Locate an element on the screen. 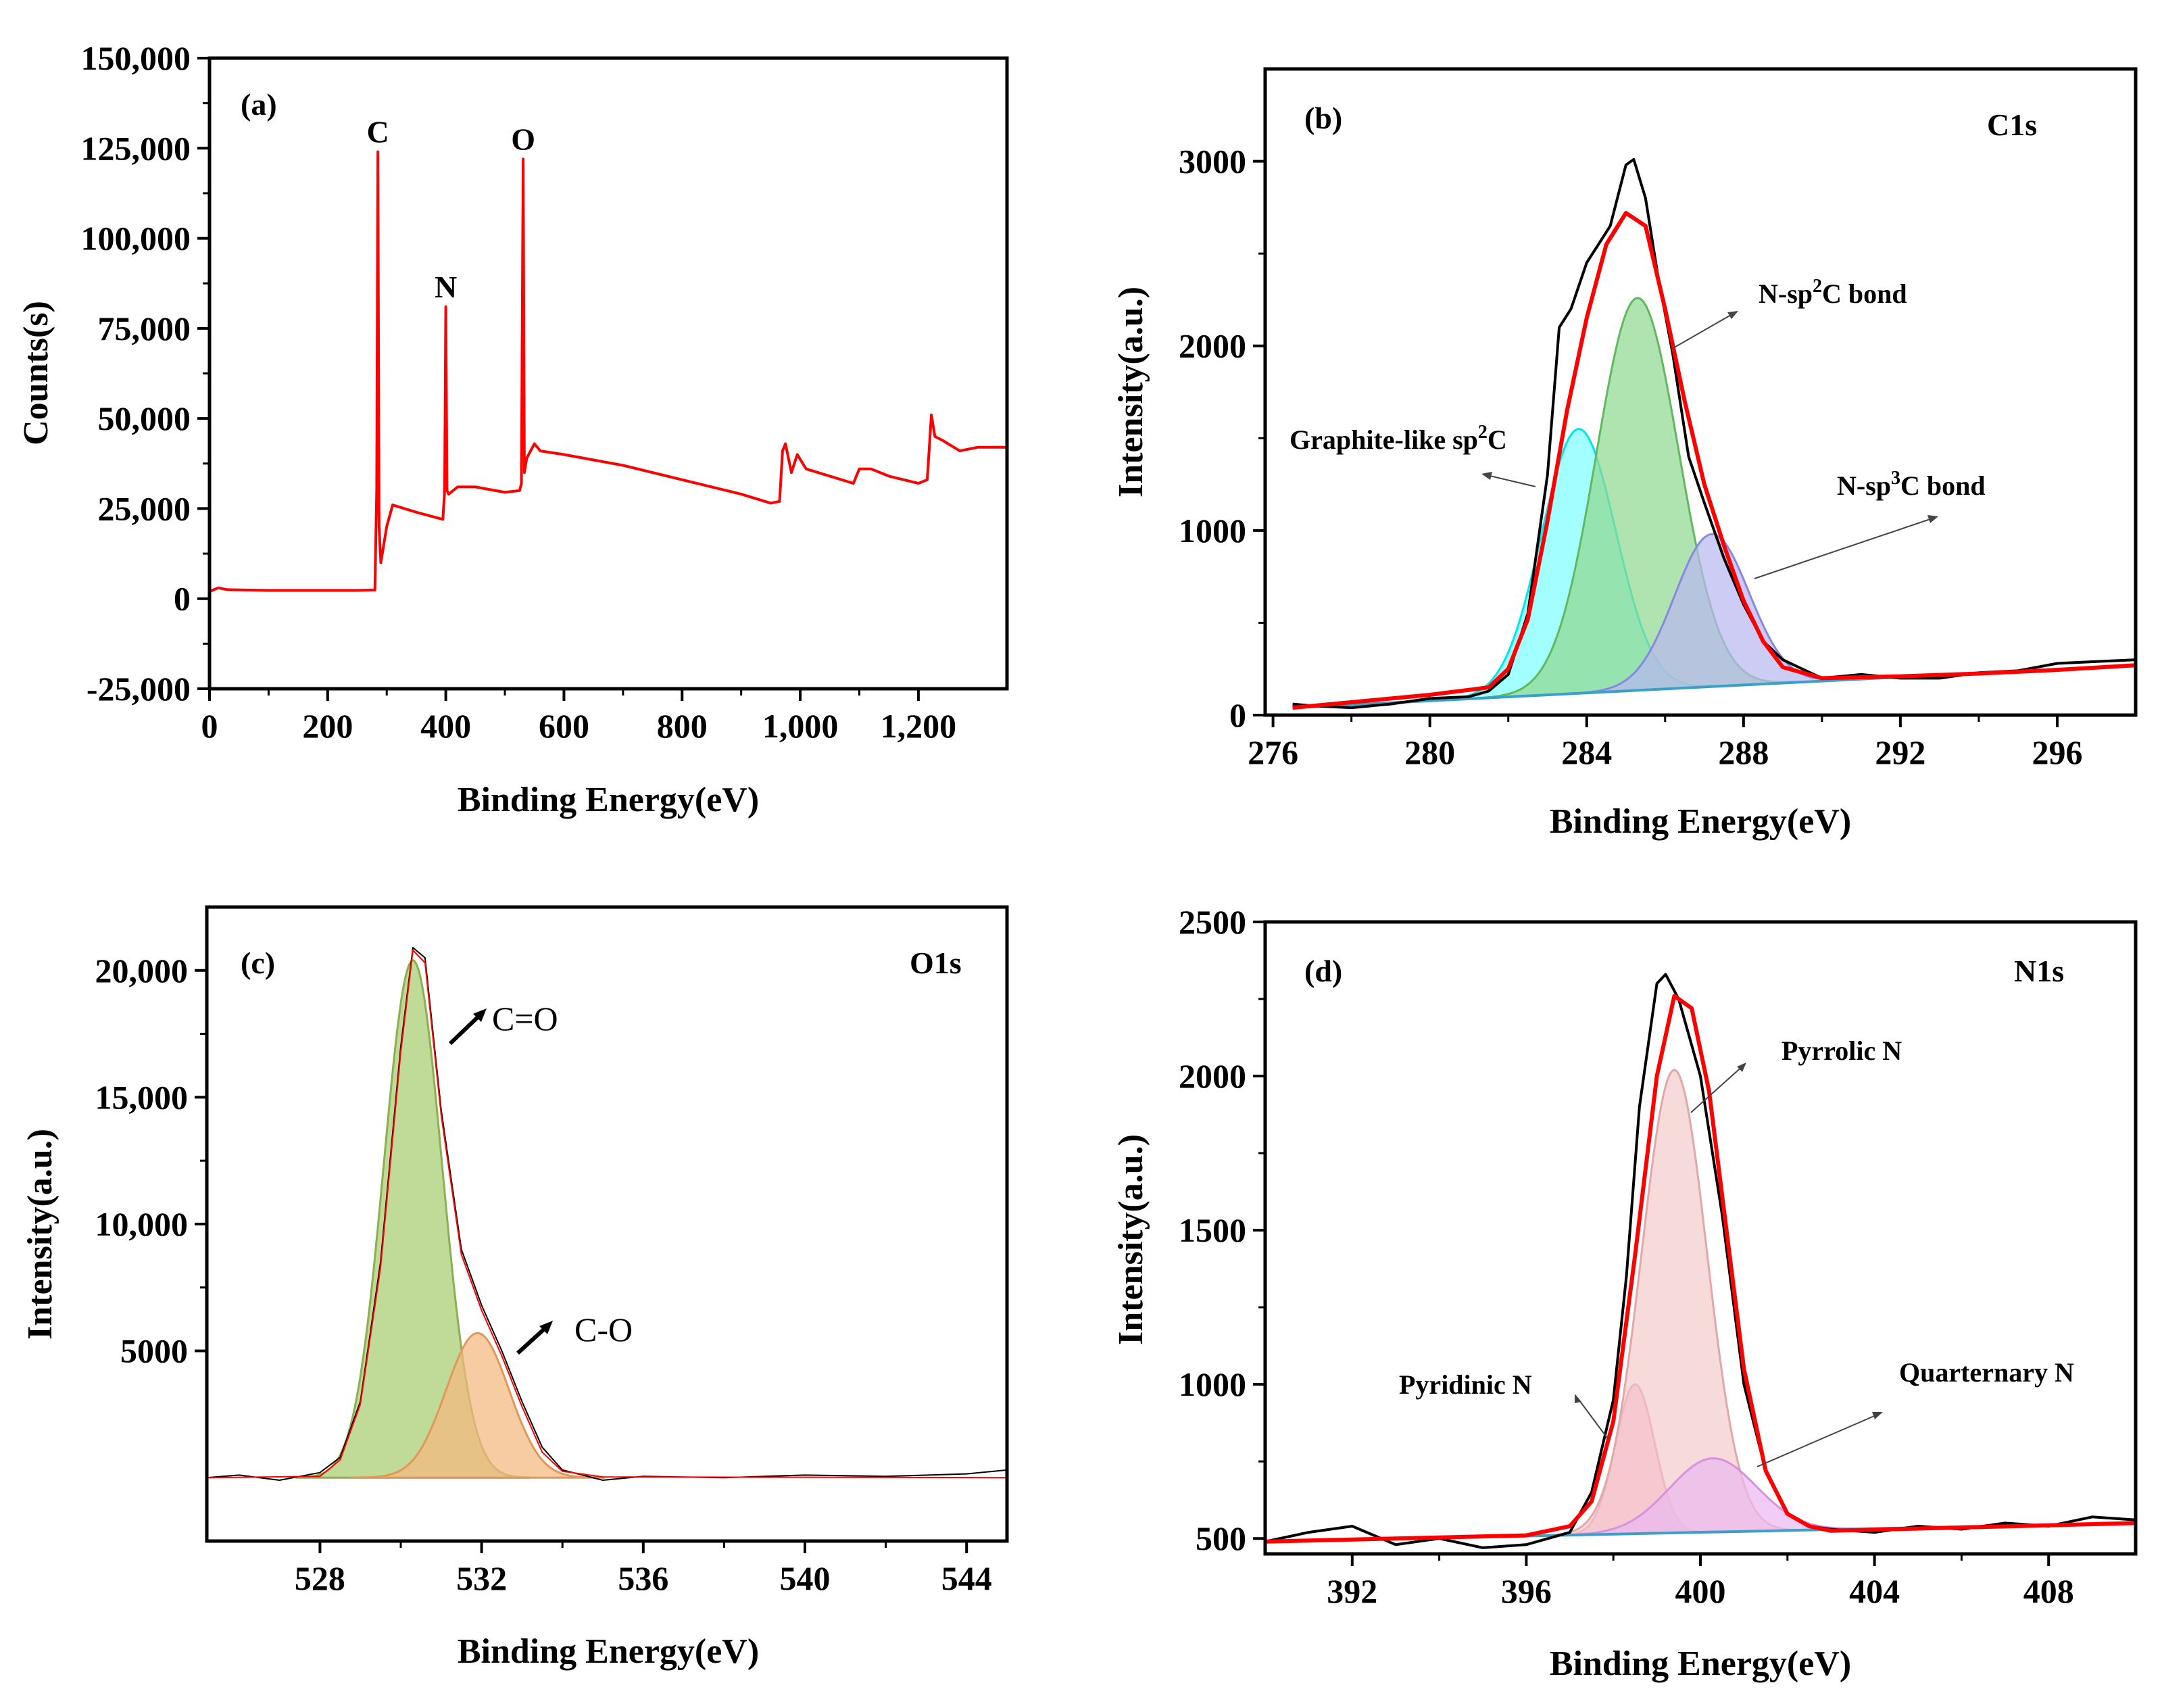 This screenshot has height=1708, width=2162. y-tick-label: 2500 is located at coordinates (1212, 922).